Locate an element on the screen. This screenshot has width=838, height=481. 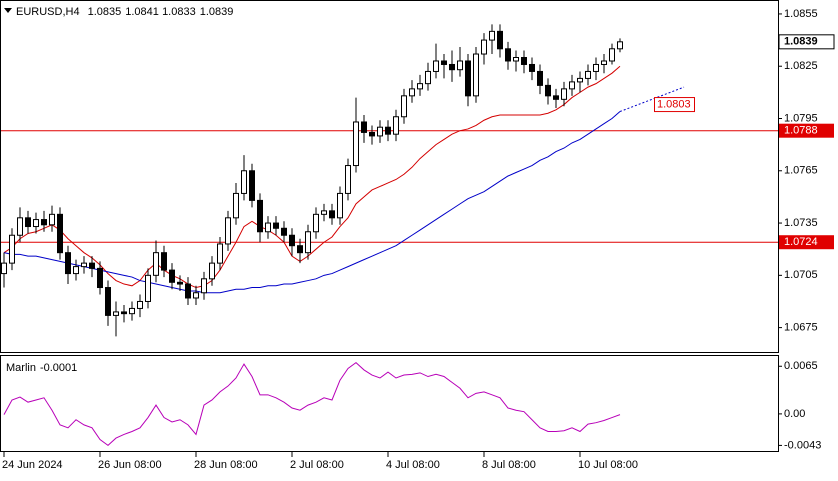
y-tick-label: 1.0855 is located at coordinates (801, 14).